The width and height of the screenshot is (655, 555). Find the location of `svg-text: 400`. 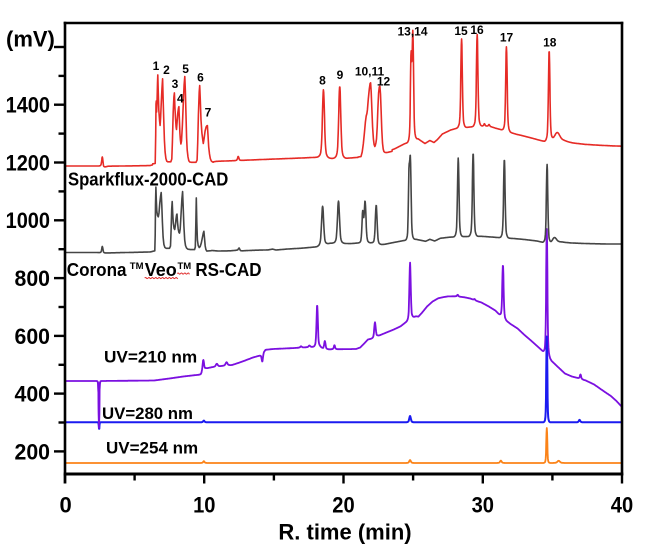

svg-text: 400 is located at coordinates (33, 394).